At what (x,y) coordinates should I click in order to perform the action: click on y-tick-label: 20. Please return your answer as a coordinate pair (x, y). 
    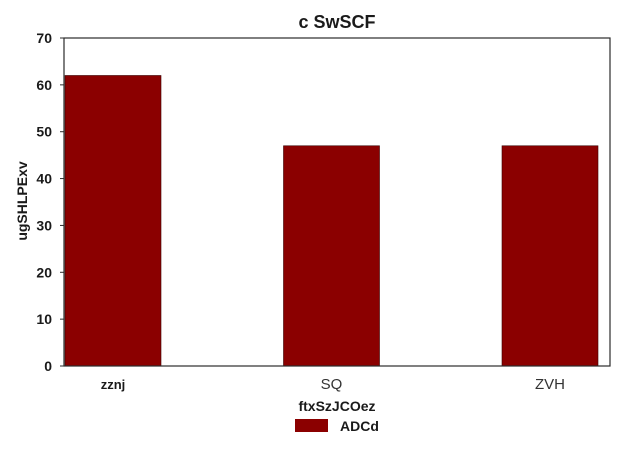
    Looking at the image, I should click on (44, 272).